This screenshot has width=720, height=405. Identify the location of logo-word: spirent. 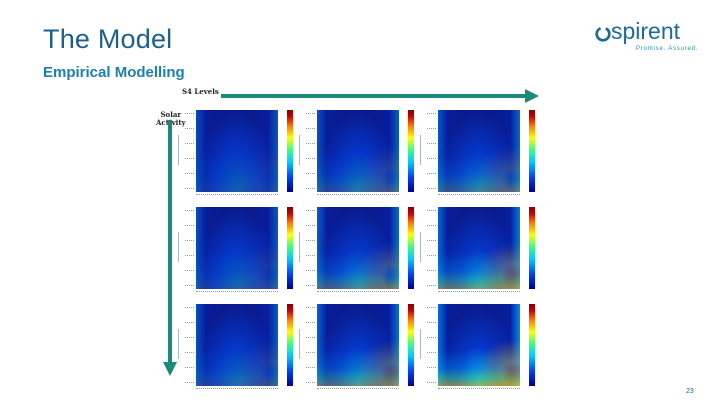
(646, 31).